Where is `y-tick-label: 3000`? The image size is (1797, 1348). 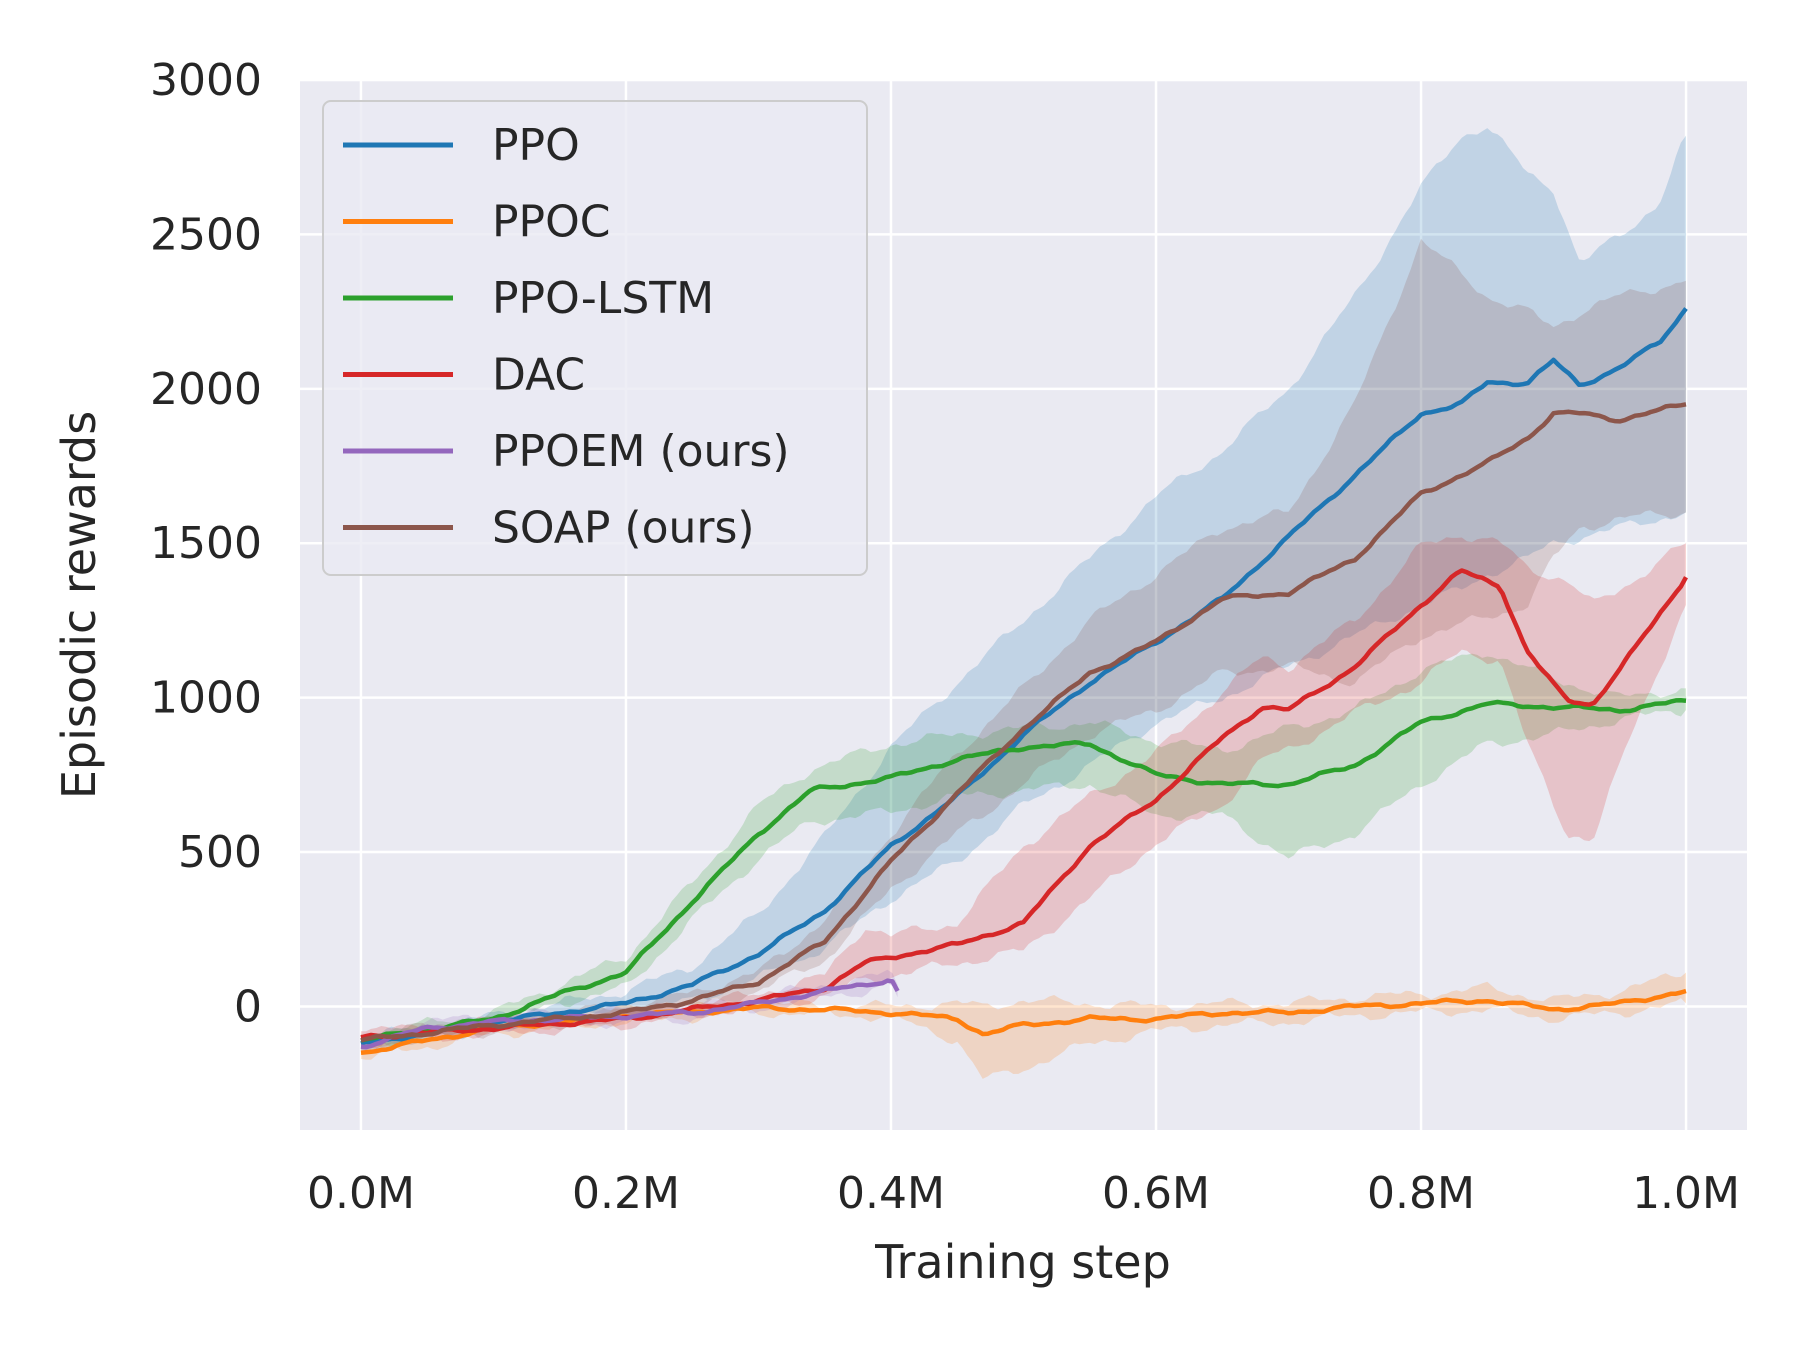
y-tick-label: 3000 is located at coordinates (206, 80).